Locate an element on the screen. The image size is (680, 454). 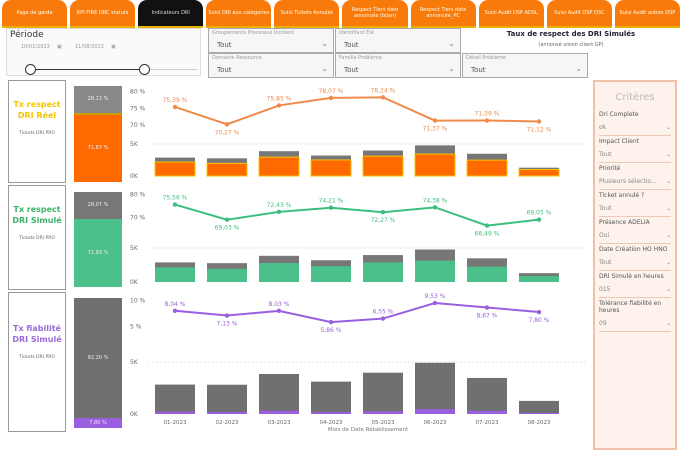
kpi-card-fiabilite: Tx fiabilité DRI Simulé Tickets DRI PRO is located at coordinates (37, 362).